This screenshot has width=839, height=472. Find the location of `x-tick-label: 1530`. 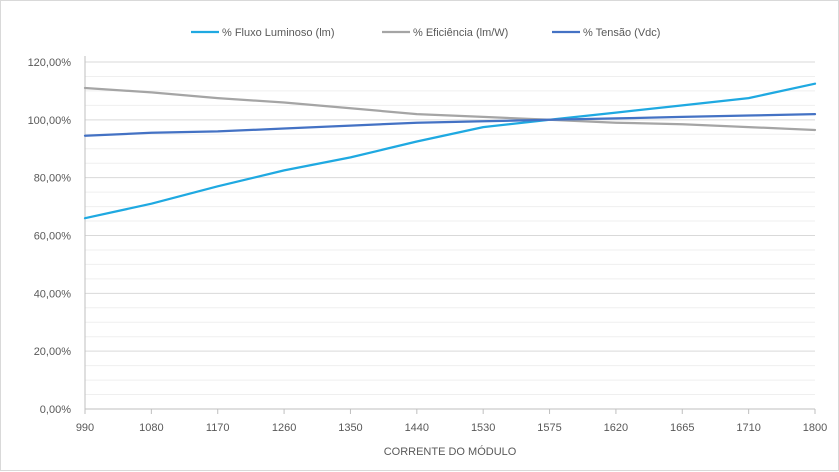

x-tick-label: 1530 is located at coordinates (483, 428).